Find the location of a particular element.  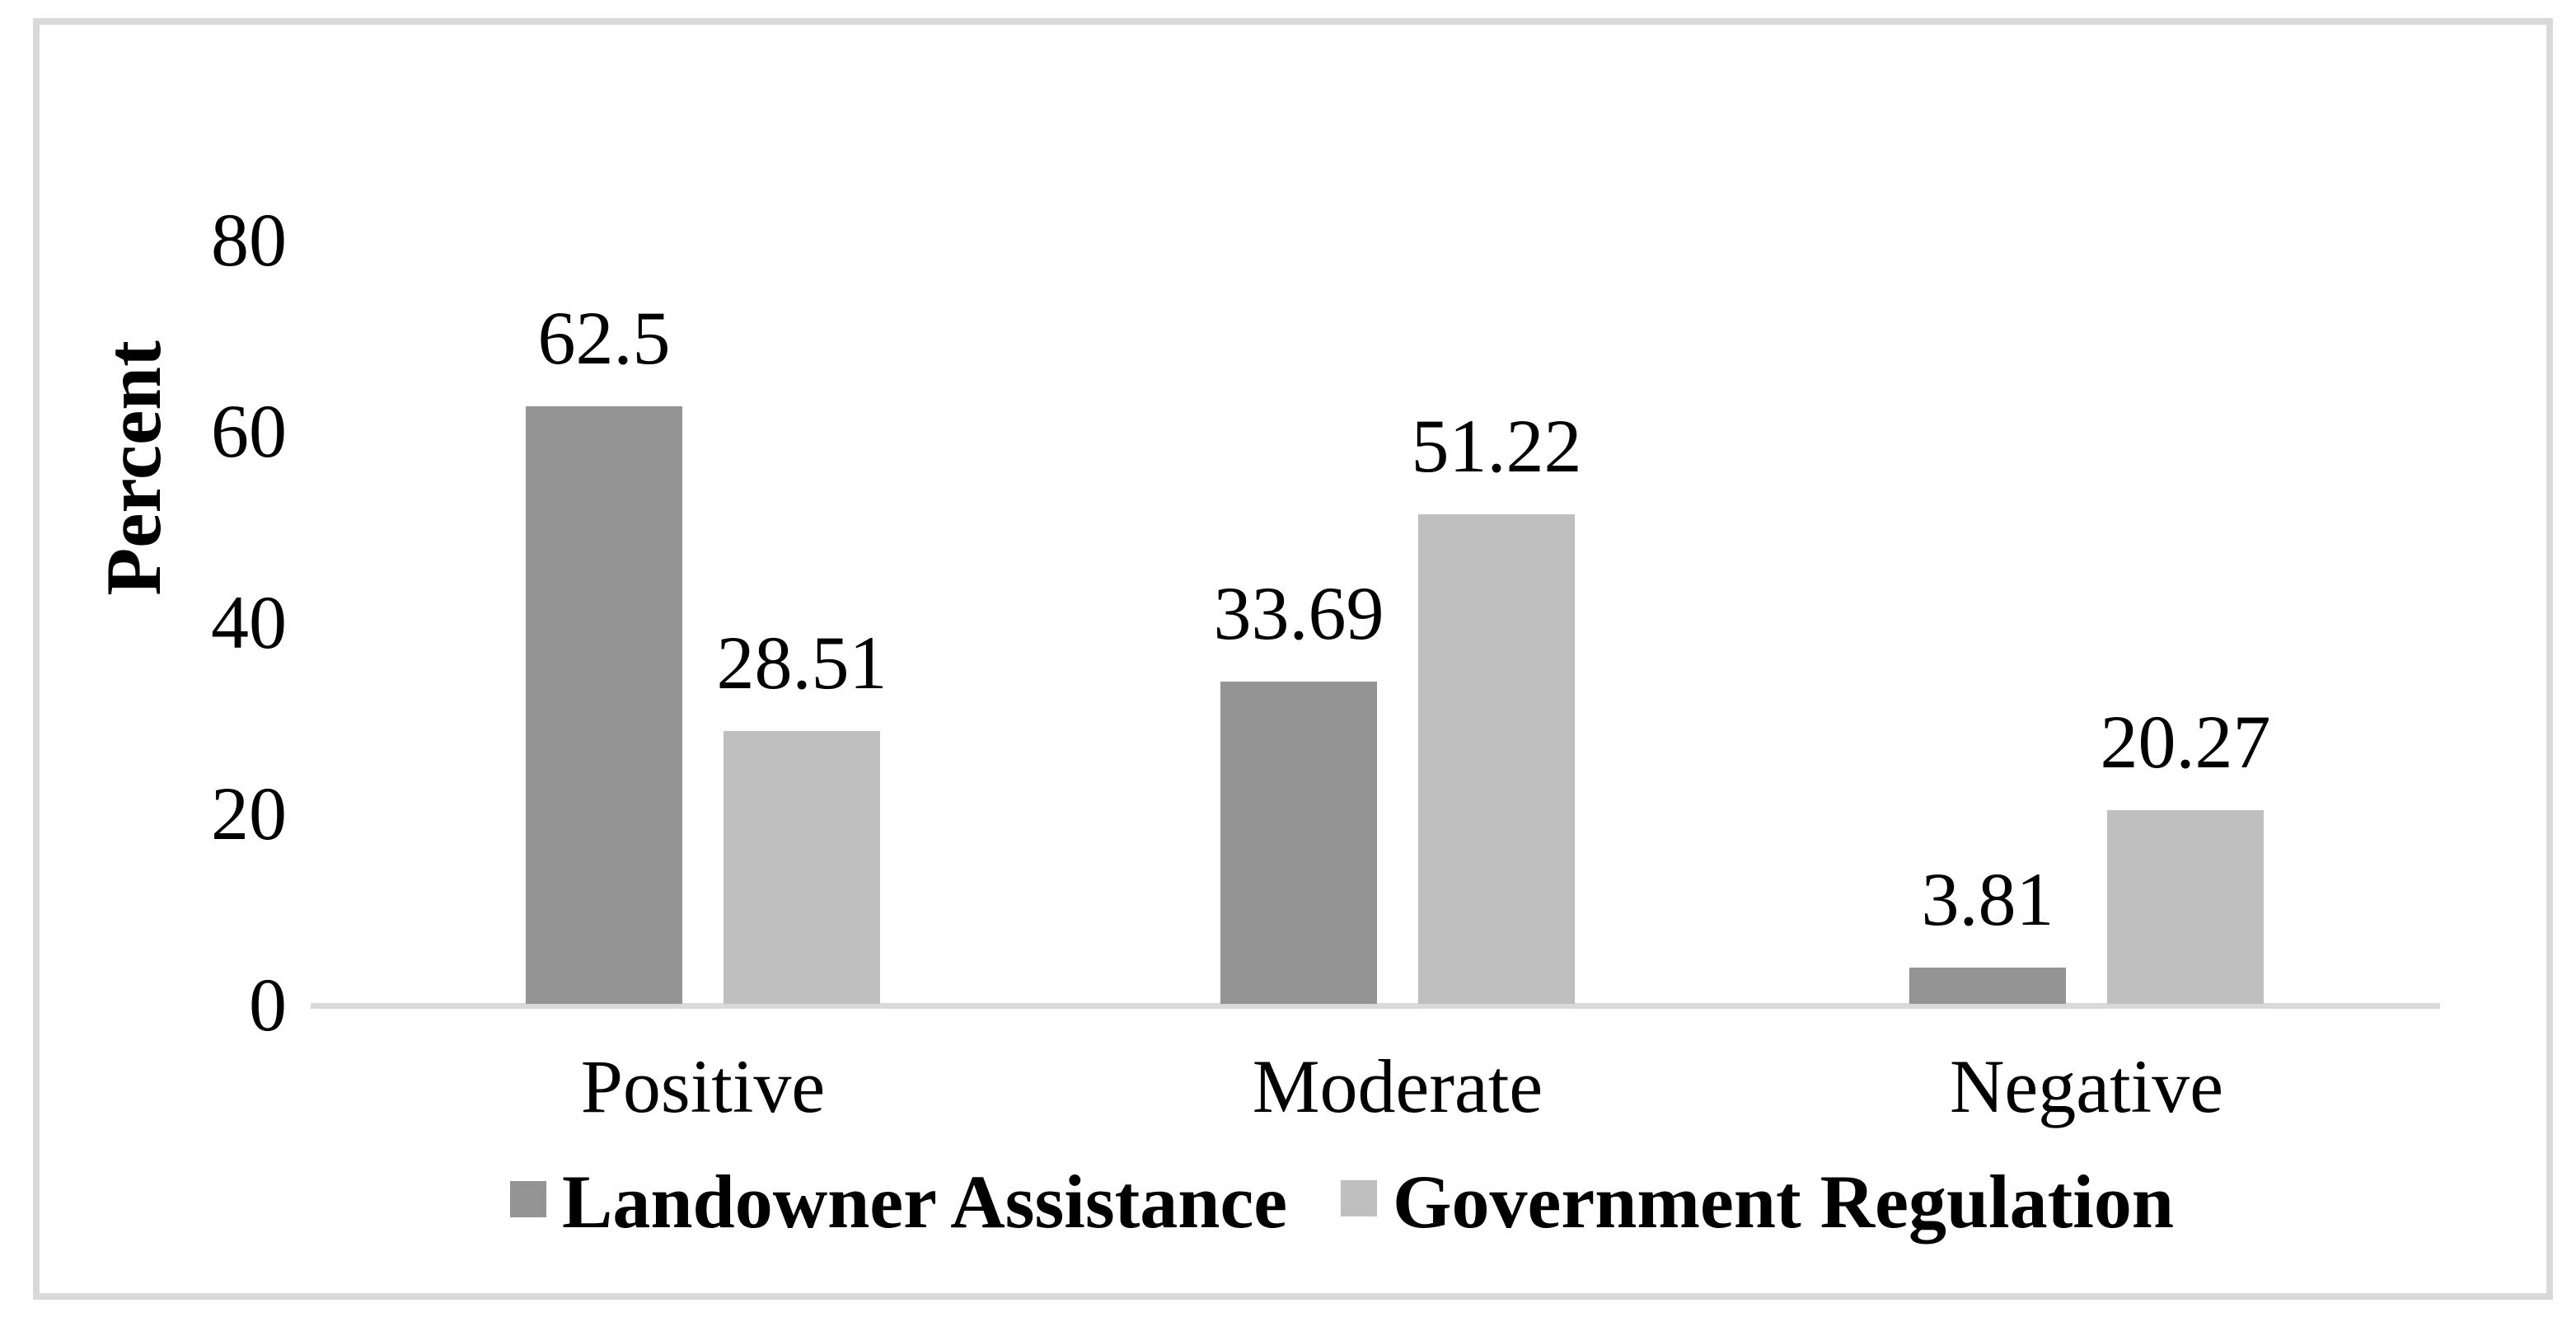

legend-marker-landowner-assistance-icon is located at coordinates (528, 1199).